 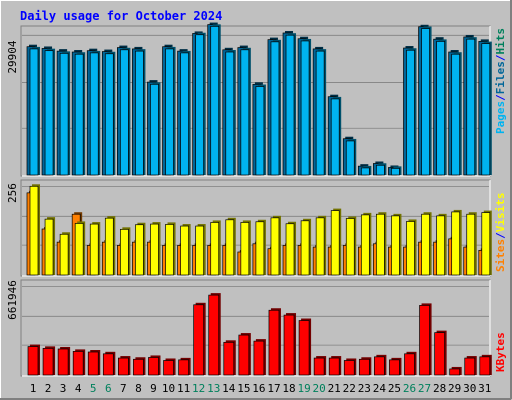 What do you see at coordinates (33, 388) in the screenshot?
I see `day-label-1: 1` at bounding box center [33, 388].